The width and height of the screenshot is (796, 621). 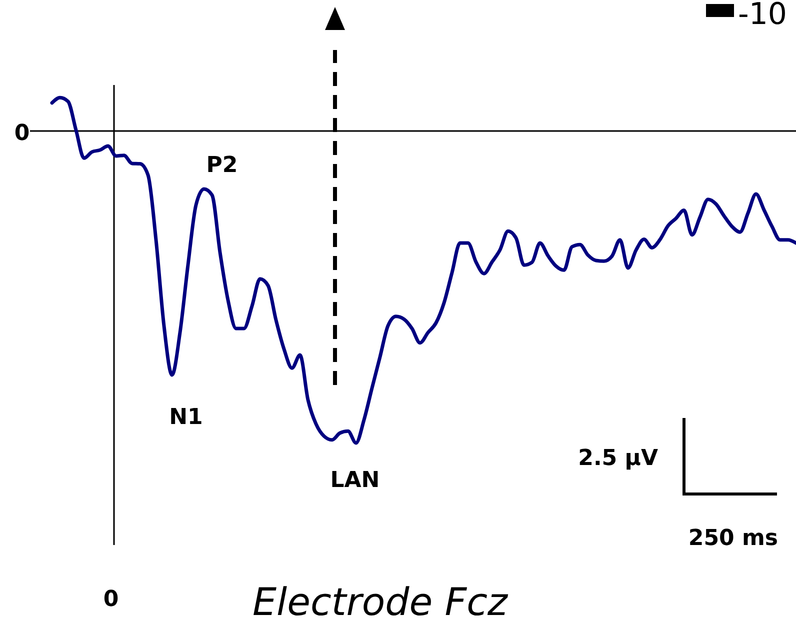 What do you see at coordinates (186, 417) in the screenshot?
I see `annotation: N1` at bounding box center [186, 417].